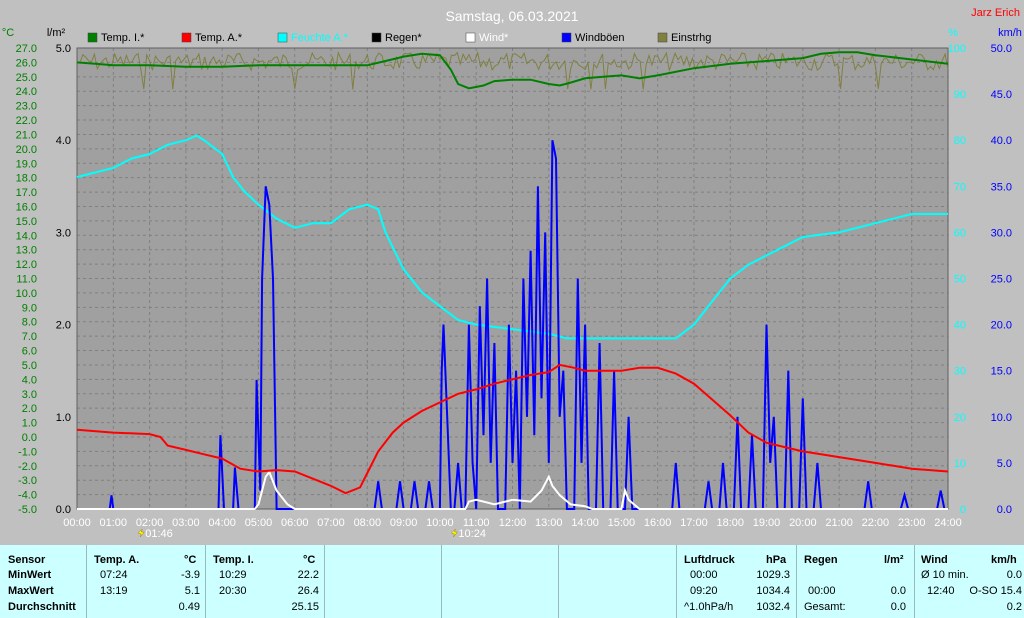 The width and height of the screenshot is (1024, 618). I want to click on hum-tick-label: 50, so click(960, 280).